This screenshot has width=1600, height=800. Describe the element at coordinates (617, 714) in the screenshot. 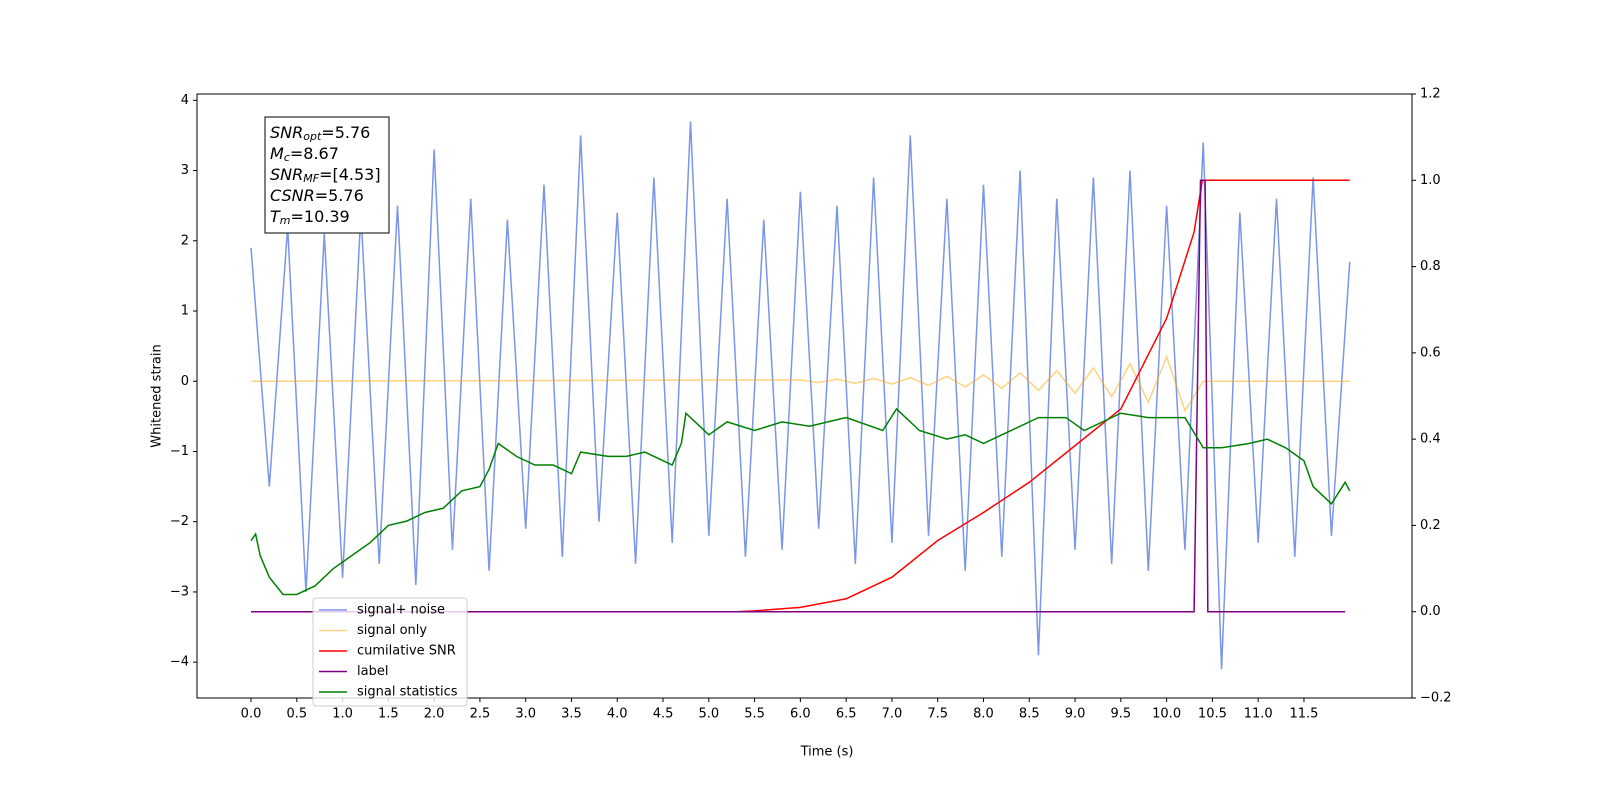

I see `x-tick-label: 4.0` at that location.